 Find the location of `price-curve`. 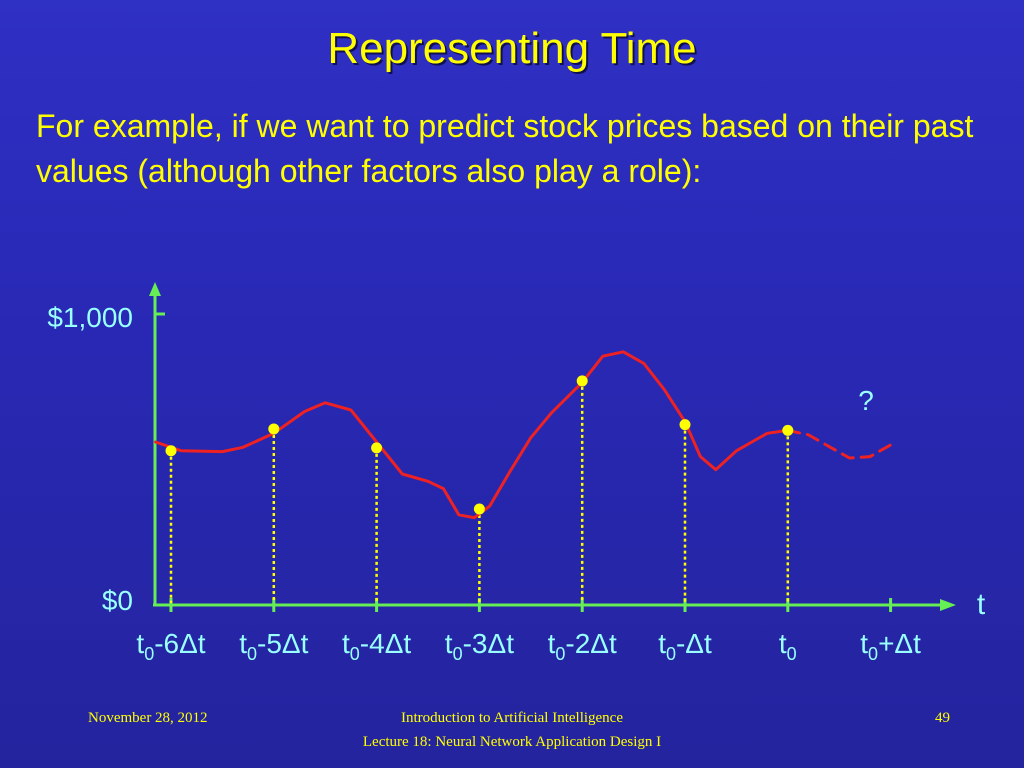

price-curve is located at coordinates (472, 435).